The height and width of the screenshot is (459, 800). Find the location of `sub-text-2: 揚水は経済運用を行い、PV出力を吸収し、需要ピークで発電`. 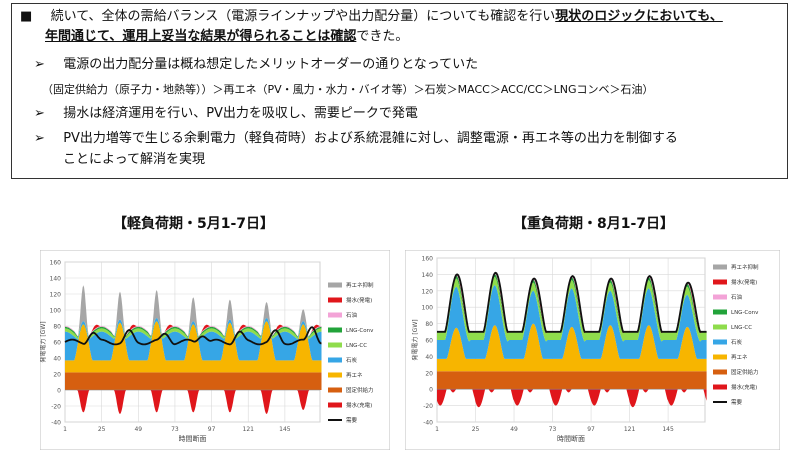

sub-text-2: 揚水は経済運用を行い、PV出力を吸収し、需要ピークで発電 is located at coordinates (240, 113).